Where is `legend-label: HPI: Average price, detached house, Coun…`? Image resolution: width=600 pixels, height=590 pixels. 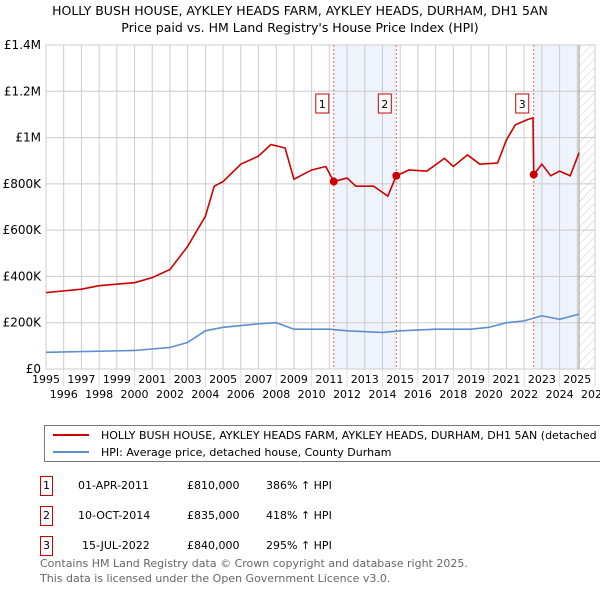 legend-label: HPI: Average price, detached house, Coun… is located at coordinates (246, 452).